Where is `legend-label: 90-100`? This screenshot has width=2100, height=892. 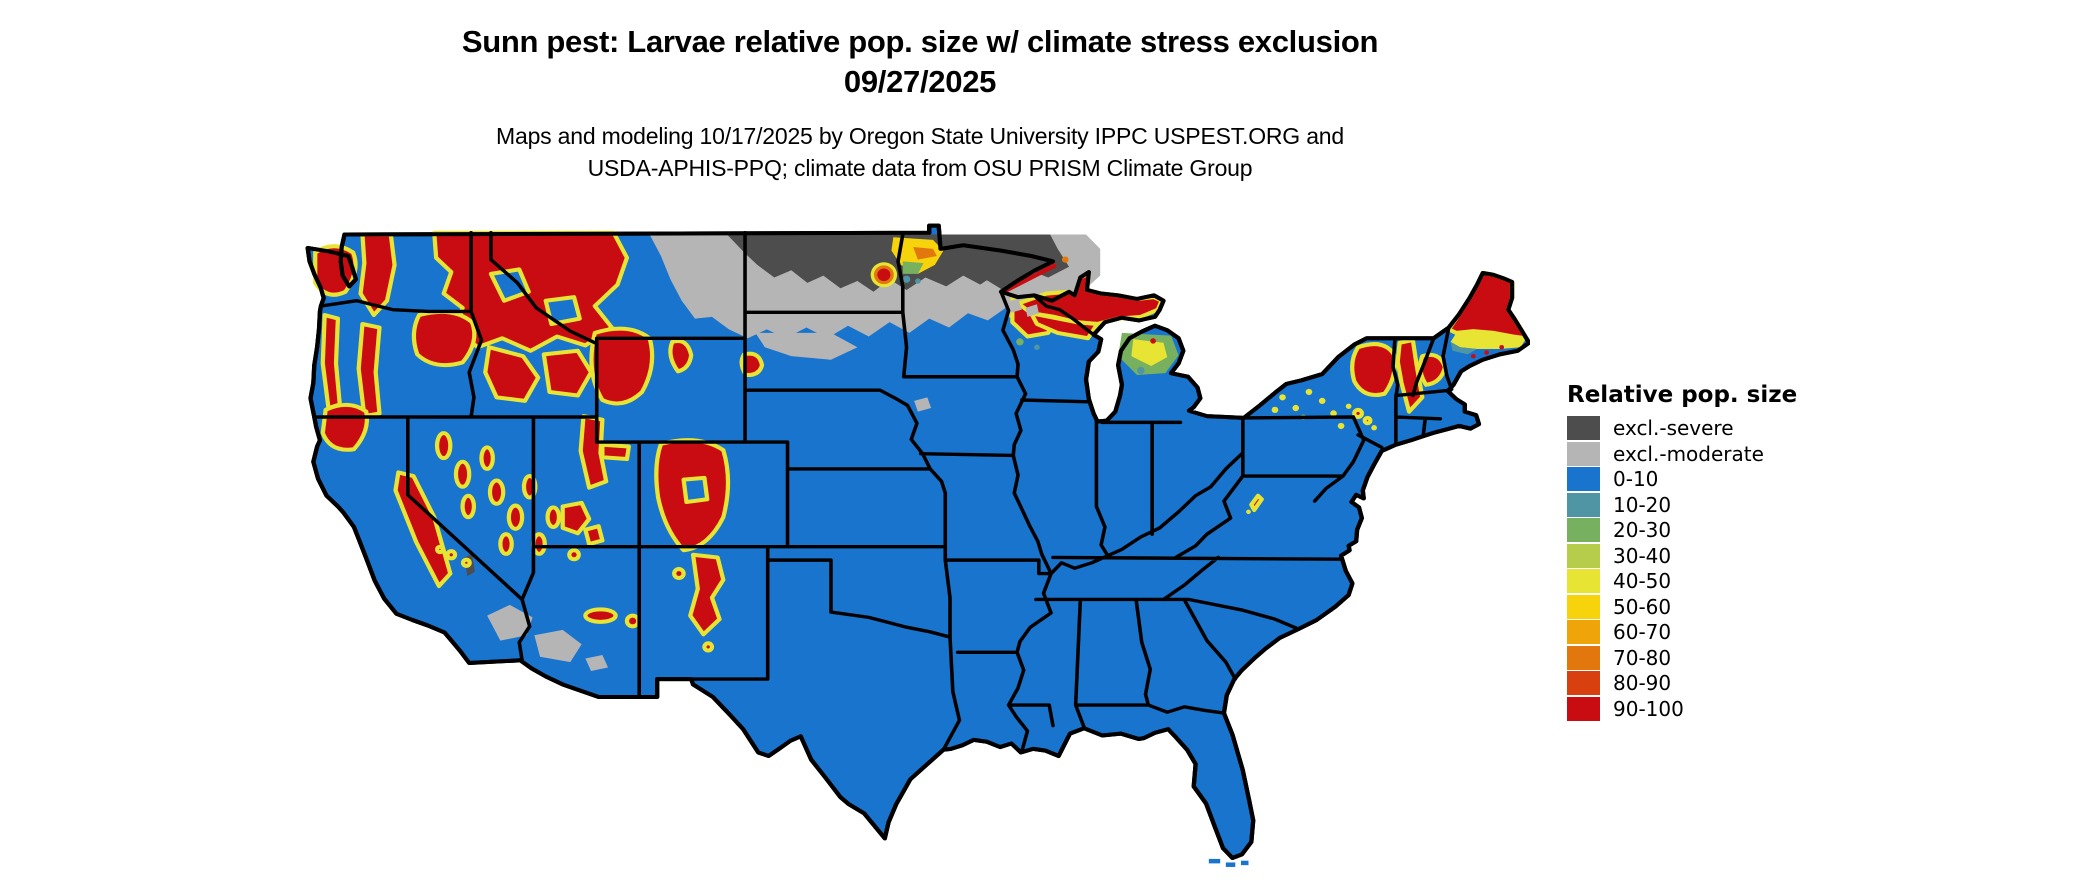
legend-label: 90-100 is located at coordinates (1648, 708).